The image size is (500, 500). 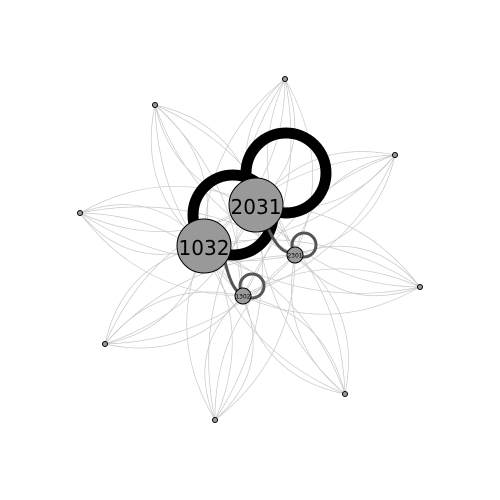 I want to click on node-label-1032: 1032, so click(x=204, y=248).